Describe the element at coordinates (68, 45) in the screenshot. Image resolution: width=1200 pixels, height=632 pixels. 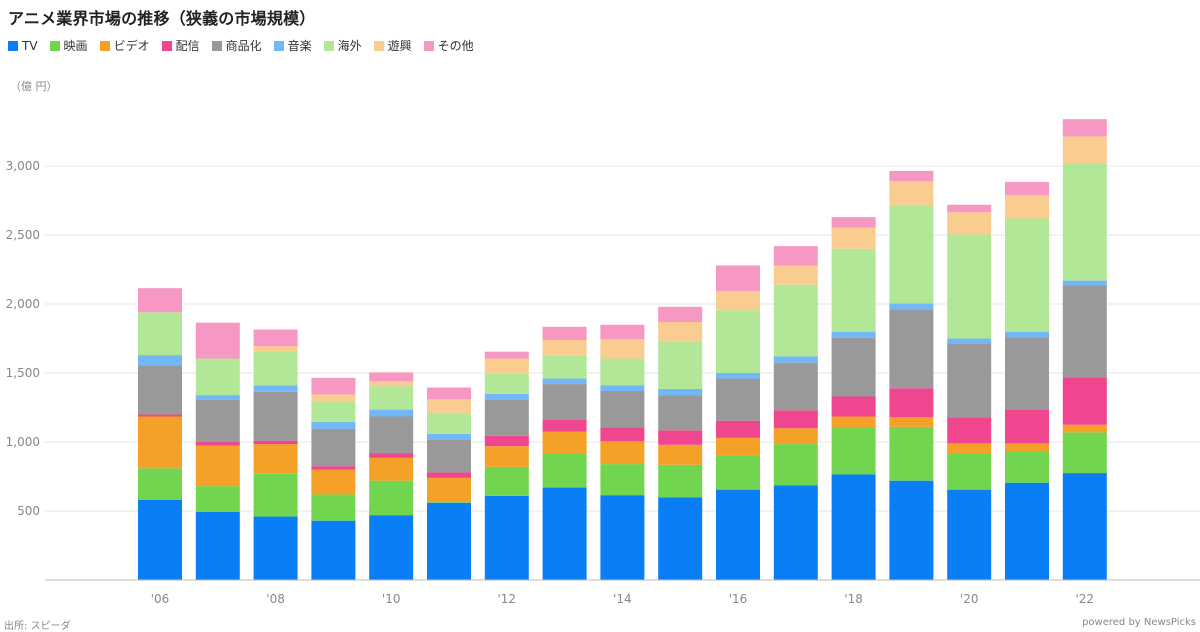
I see `legend-item: 映画` at that location.